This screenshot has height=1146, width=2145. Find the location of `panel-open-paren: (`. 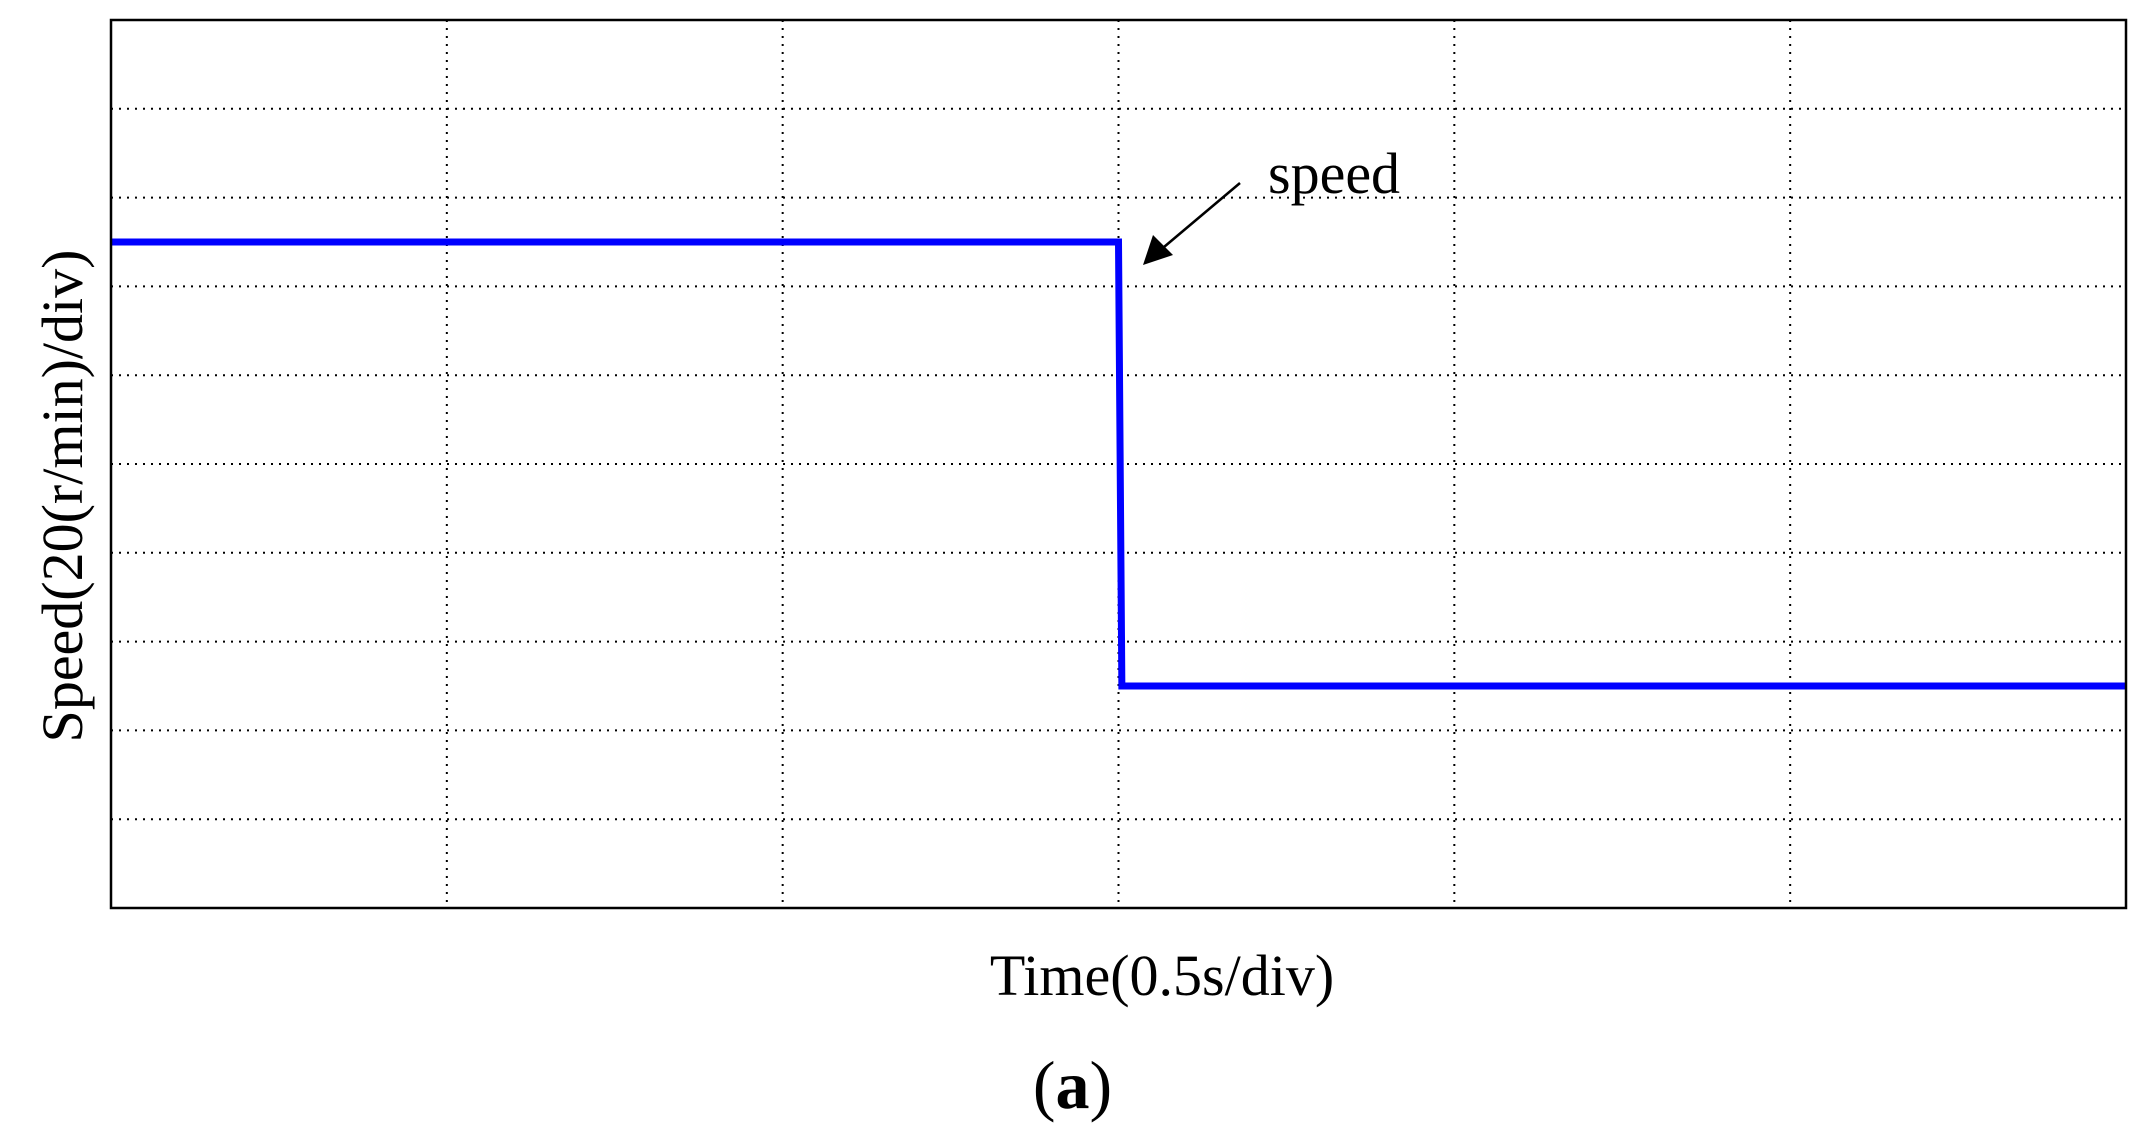

panel-open-paren: ( is located at coordinates (1044, 1085).